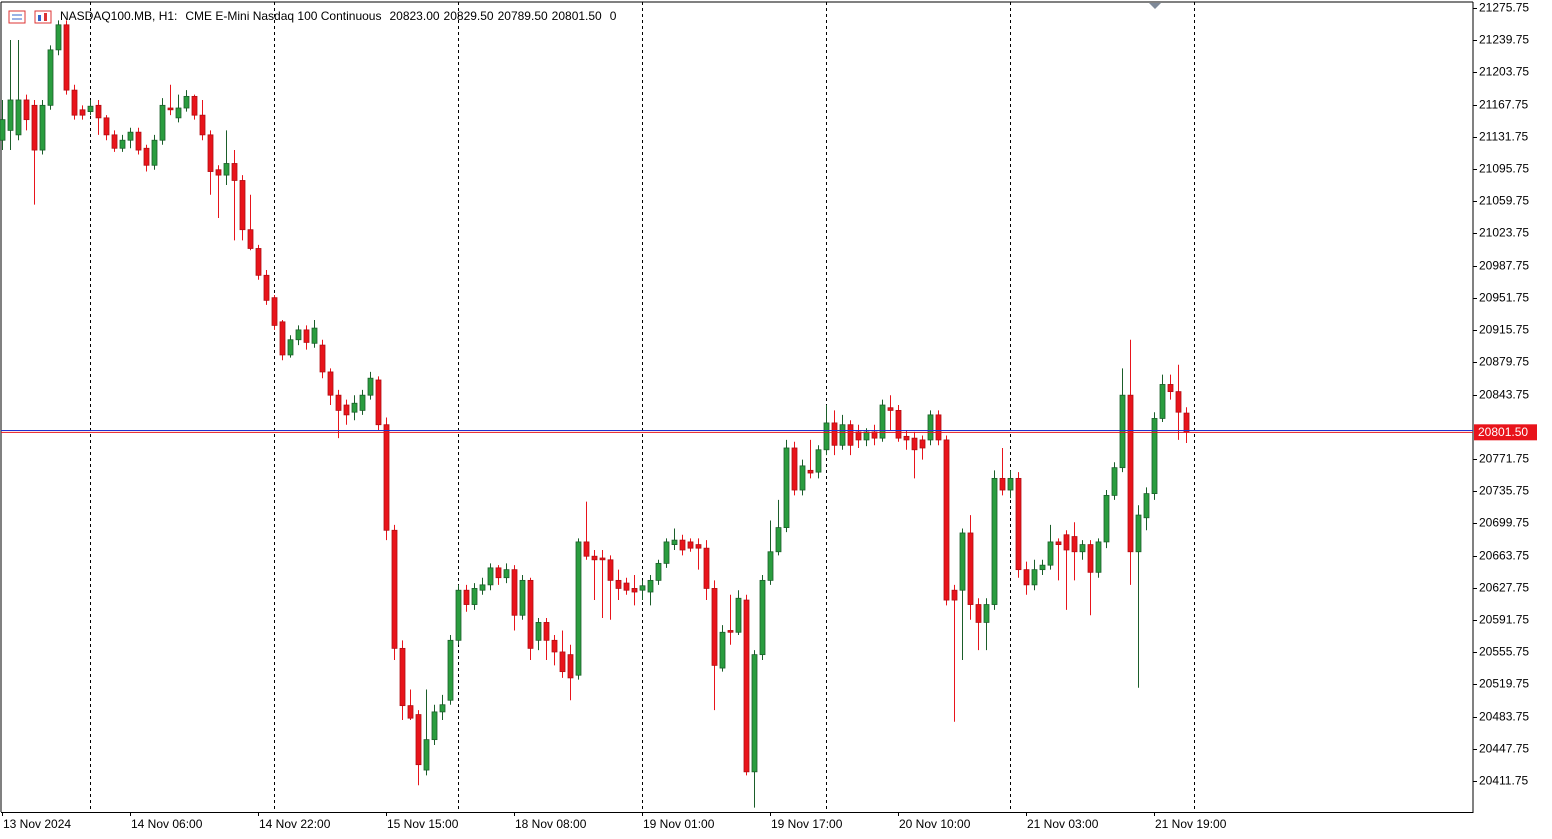 This screenshot has width=1552, height=839. Describe the element at coordinates (1503, 137) in the screenshot. I see `y-tick-label: 21131.75` at that location.